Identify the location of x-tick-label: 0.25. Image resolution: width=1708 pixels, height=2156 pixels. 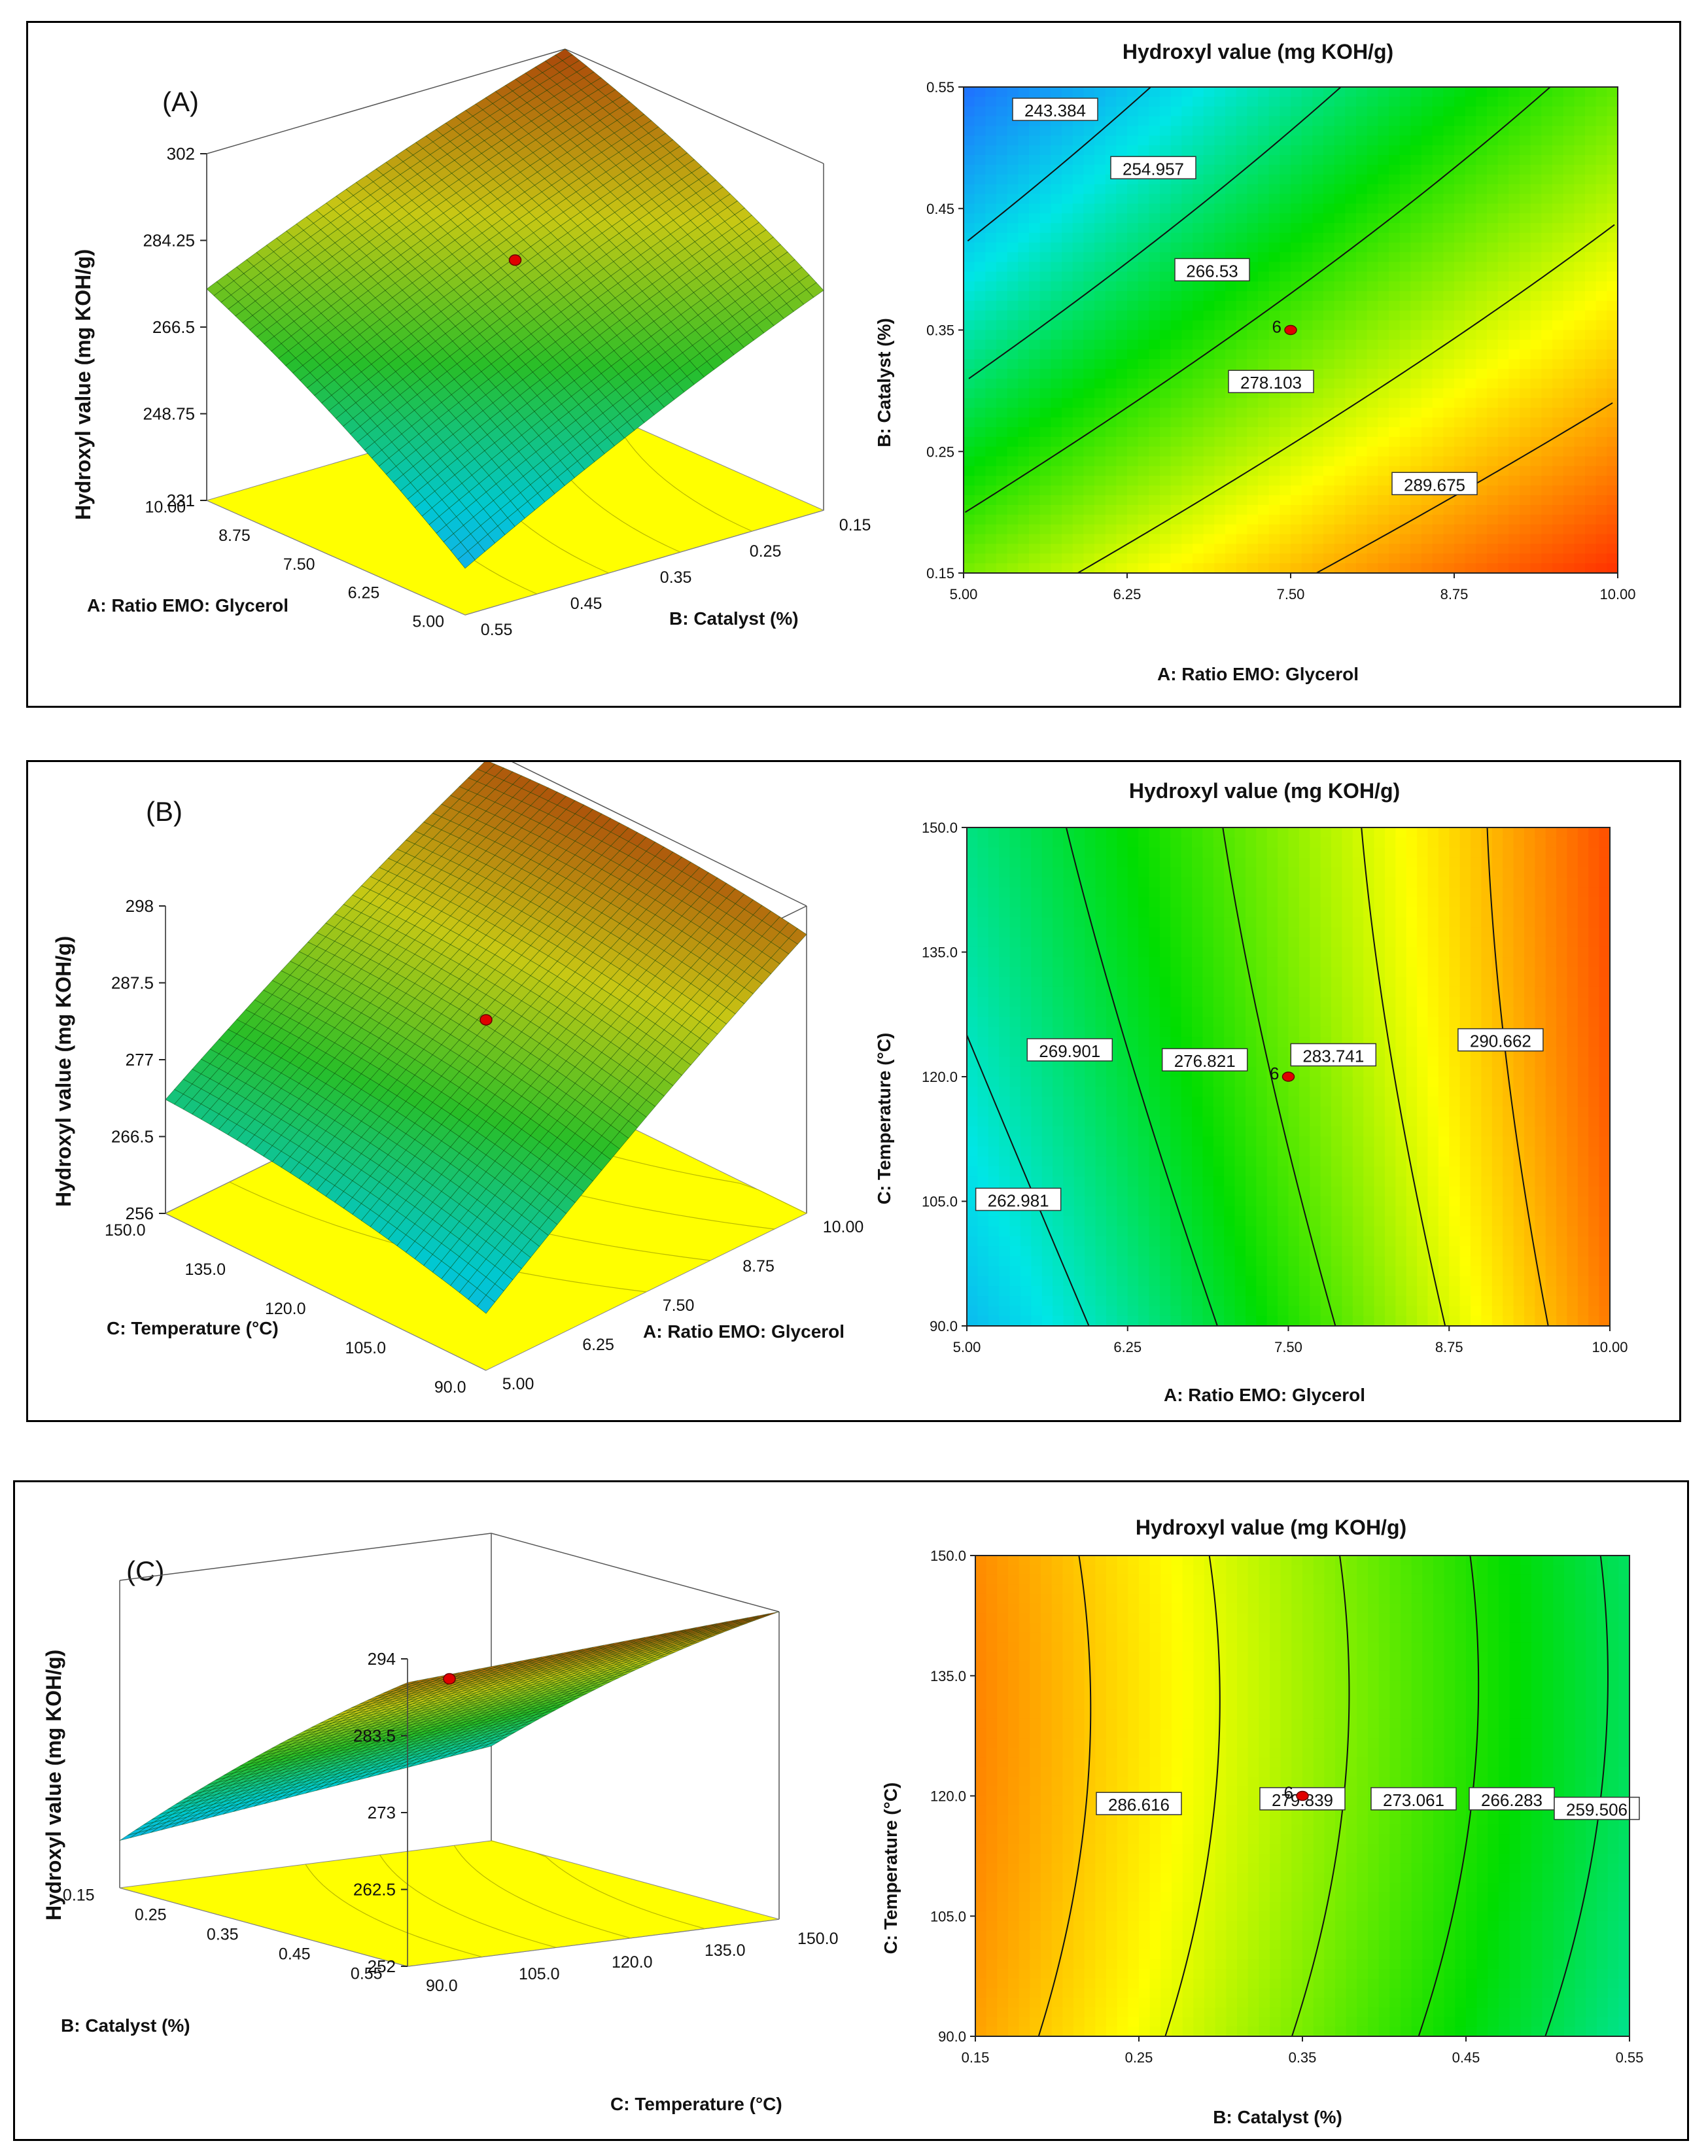
(151, 1915).